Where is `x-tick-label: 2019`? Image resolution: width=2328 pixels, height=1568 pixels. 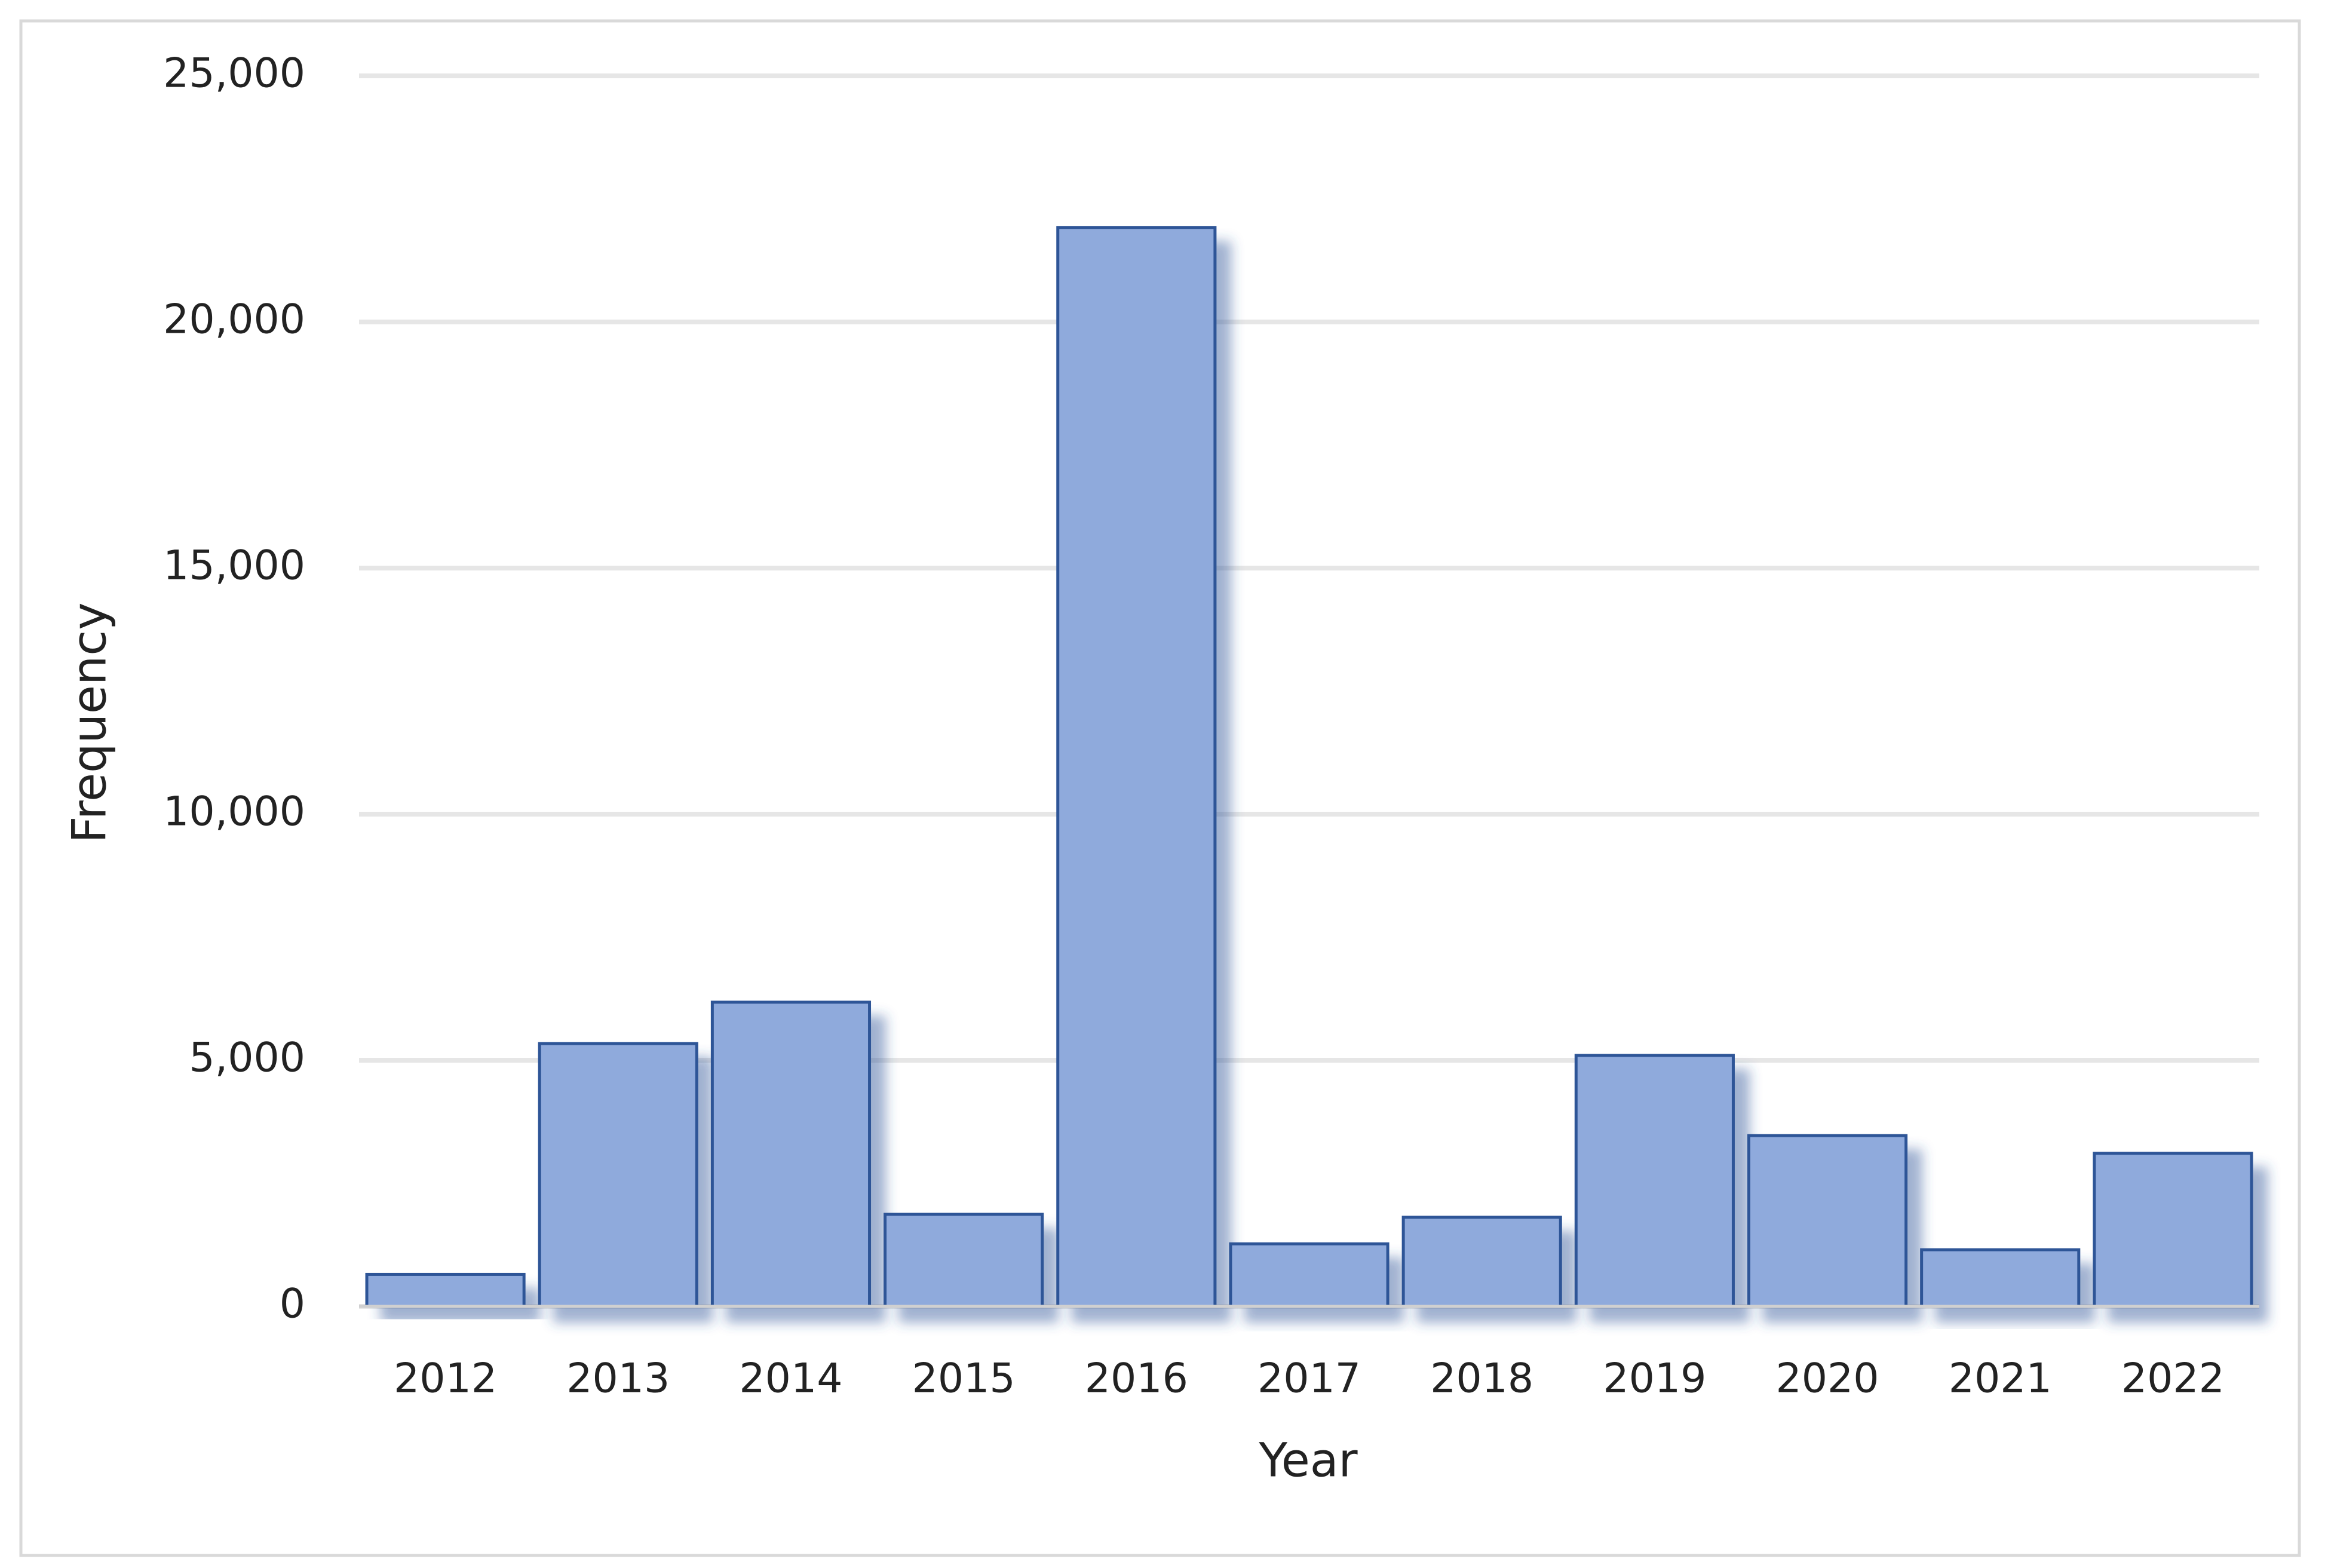 x-tick-label: 2019 is located at coordinates (1655, 1379).